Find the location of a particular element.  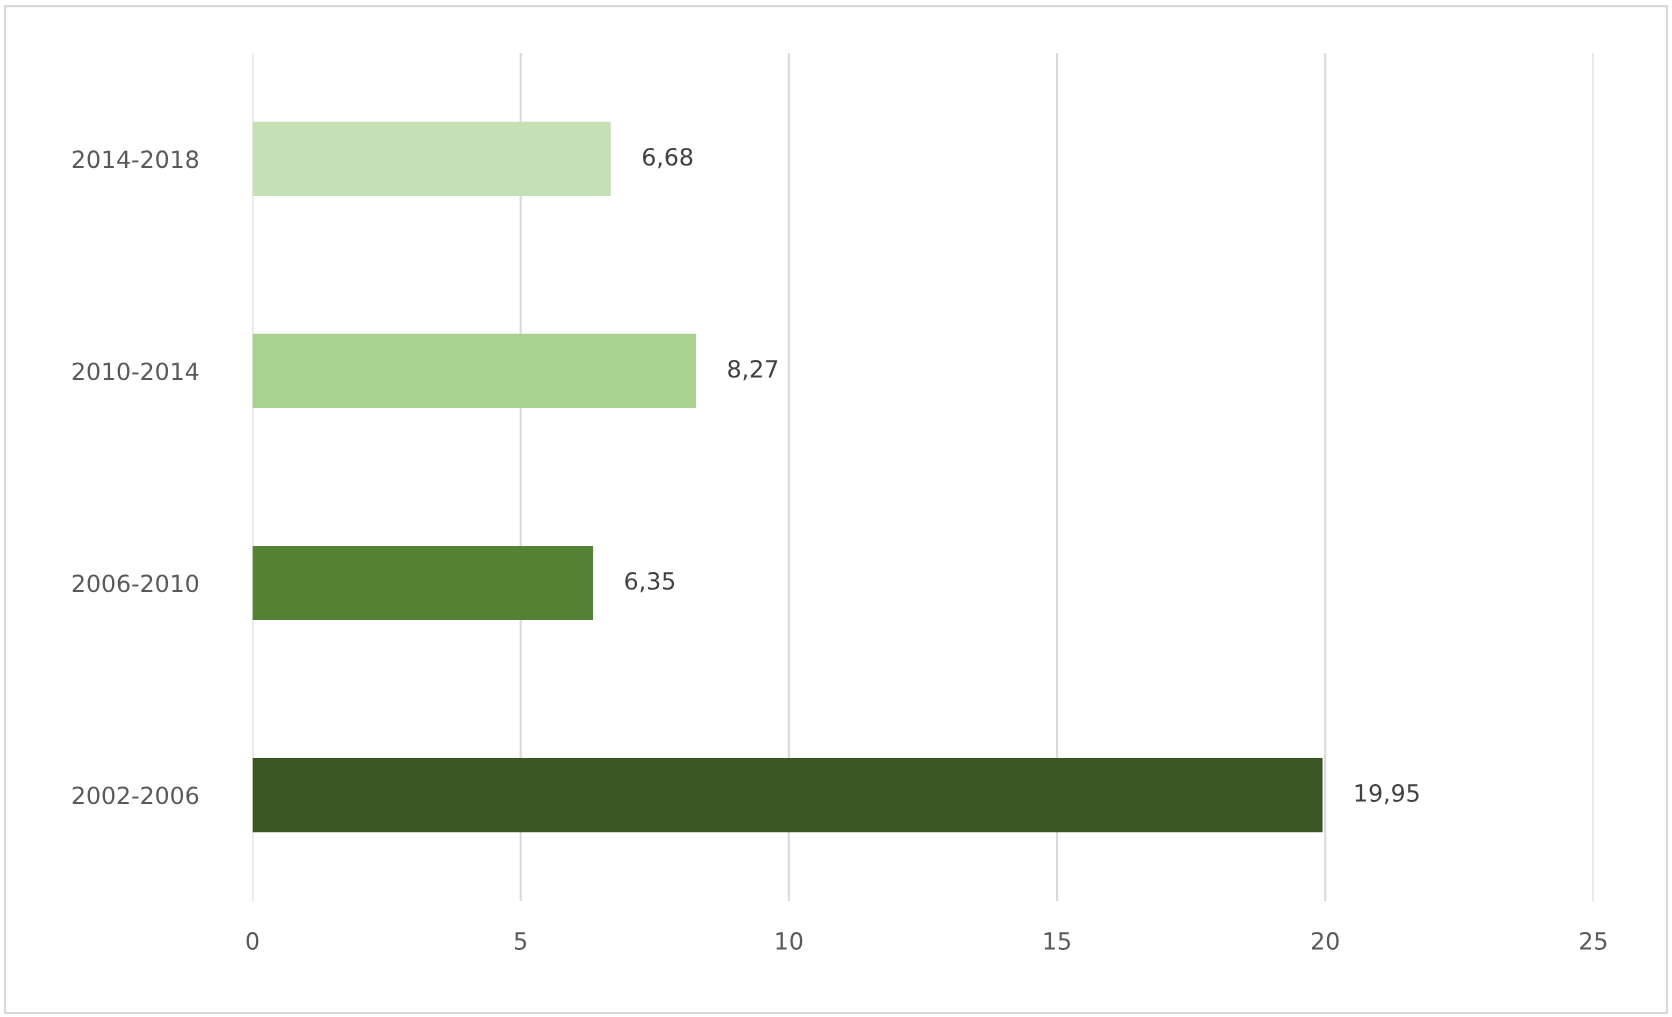

x-tick-label: 10 is located at coordinates (789, 941).